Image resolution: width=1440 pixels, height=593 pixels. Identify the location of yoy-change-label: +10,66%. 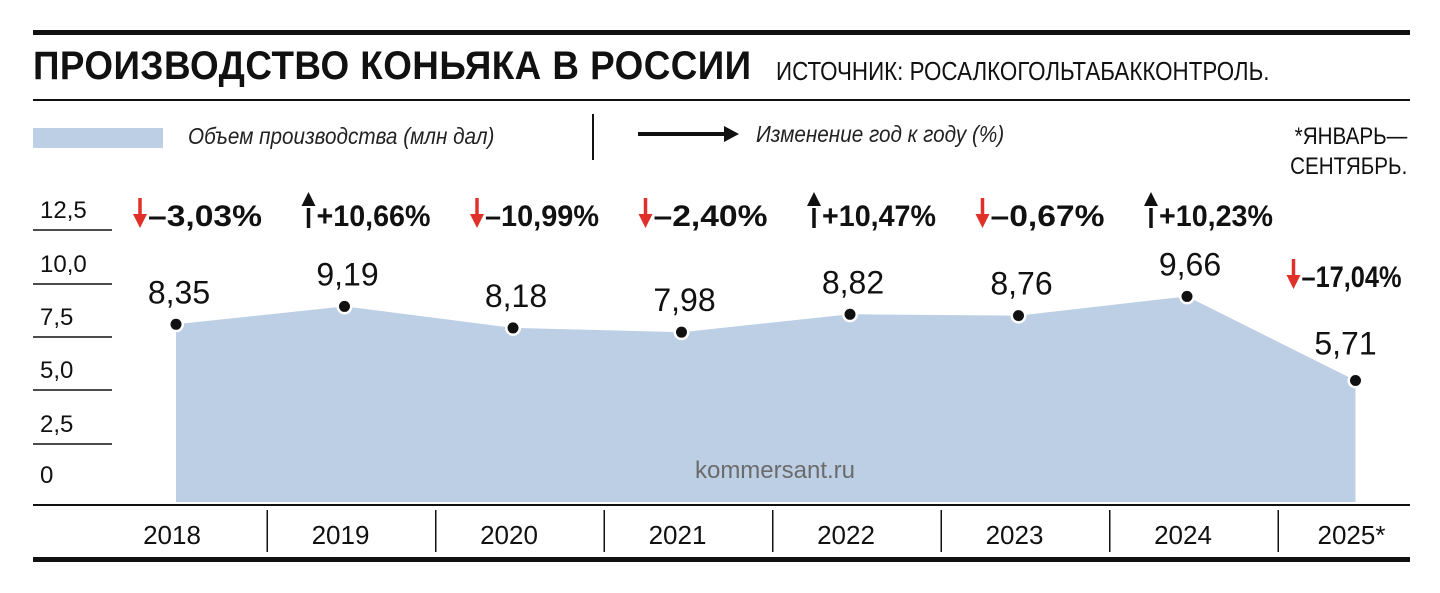
(374, 216).